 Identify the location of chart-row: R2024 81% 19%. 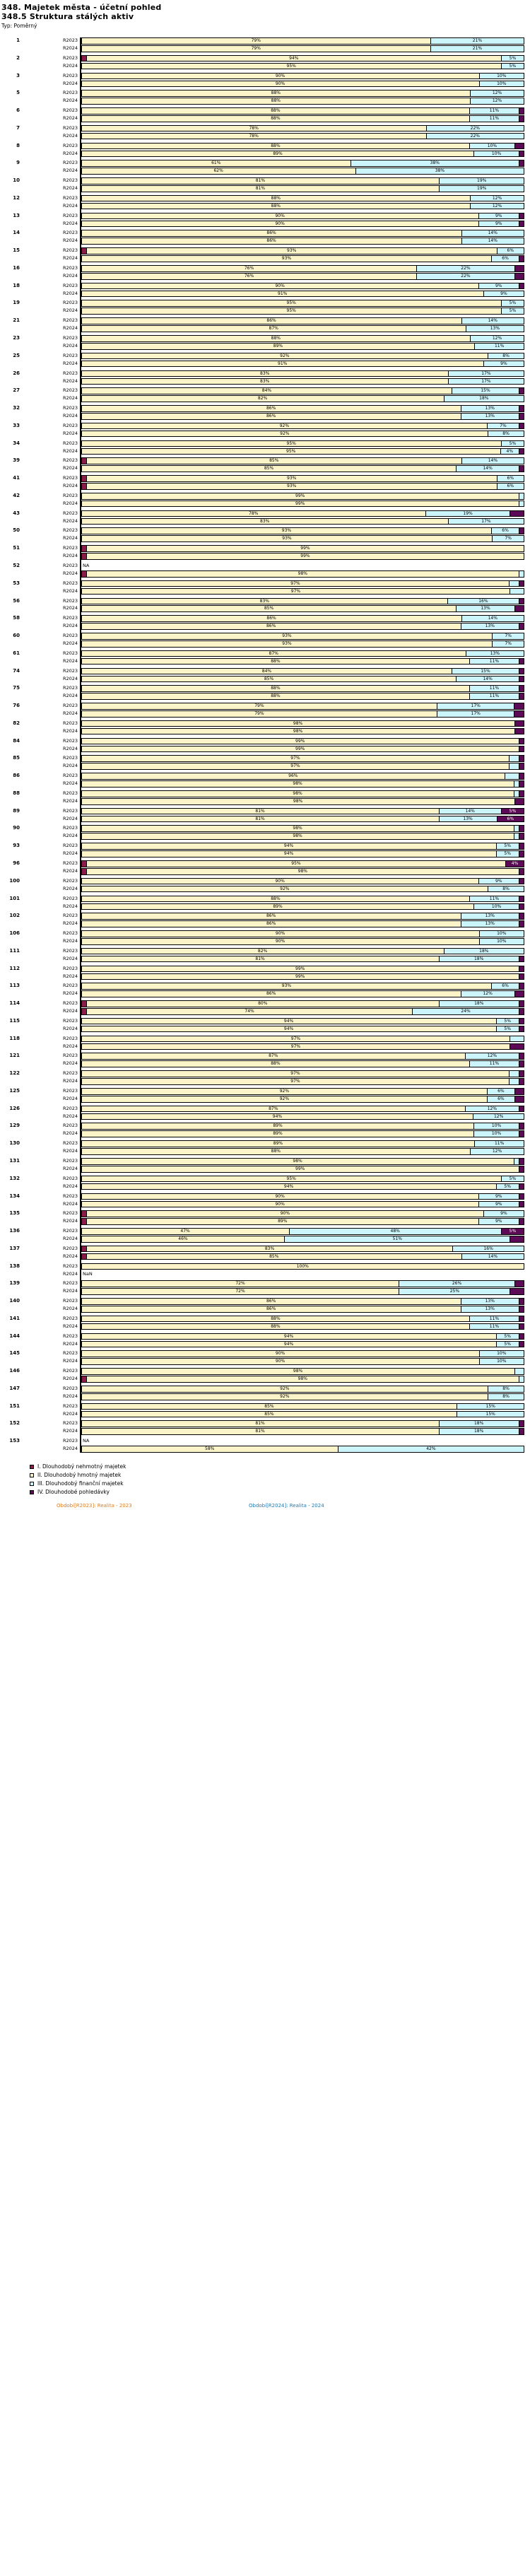
(265, 188).